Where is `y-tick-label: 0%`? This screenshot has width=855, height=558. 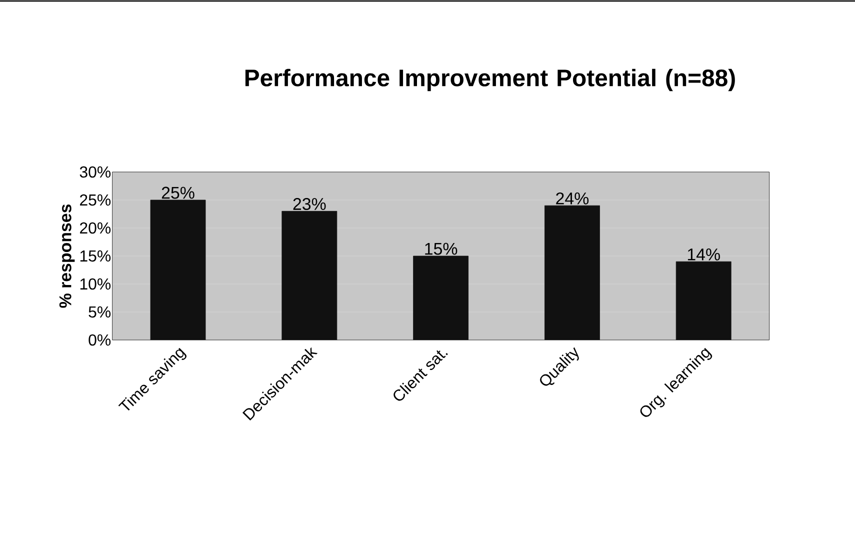
y-tick-label: 0% is located at coordinates (99, 340).